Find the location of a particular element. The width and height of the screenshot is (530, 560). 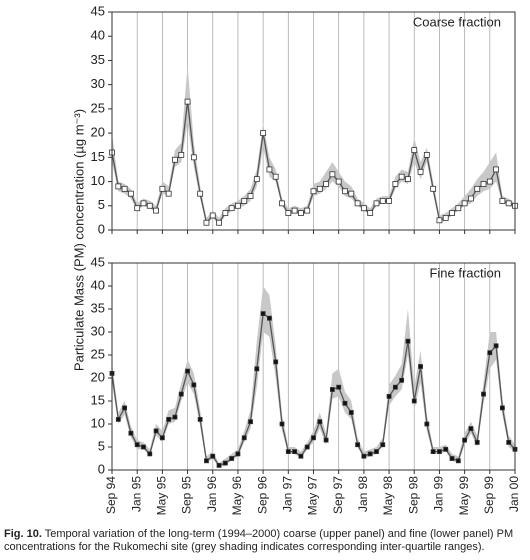

x-tick-label: Sep 94 is located at coordinates (111, 495).